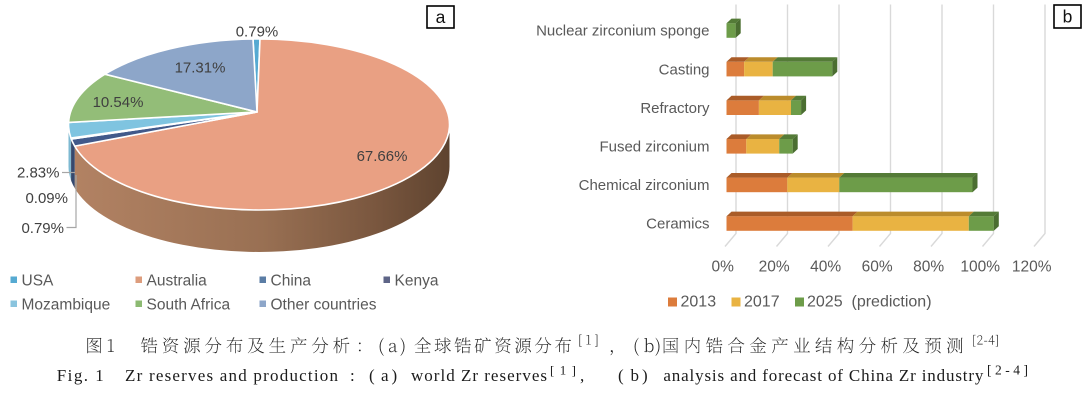 Image resolution: width=1088 pixels, height=415 pixels. I want to click on svg-text: Fig. 1, so click(80, 375).